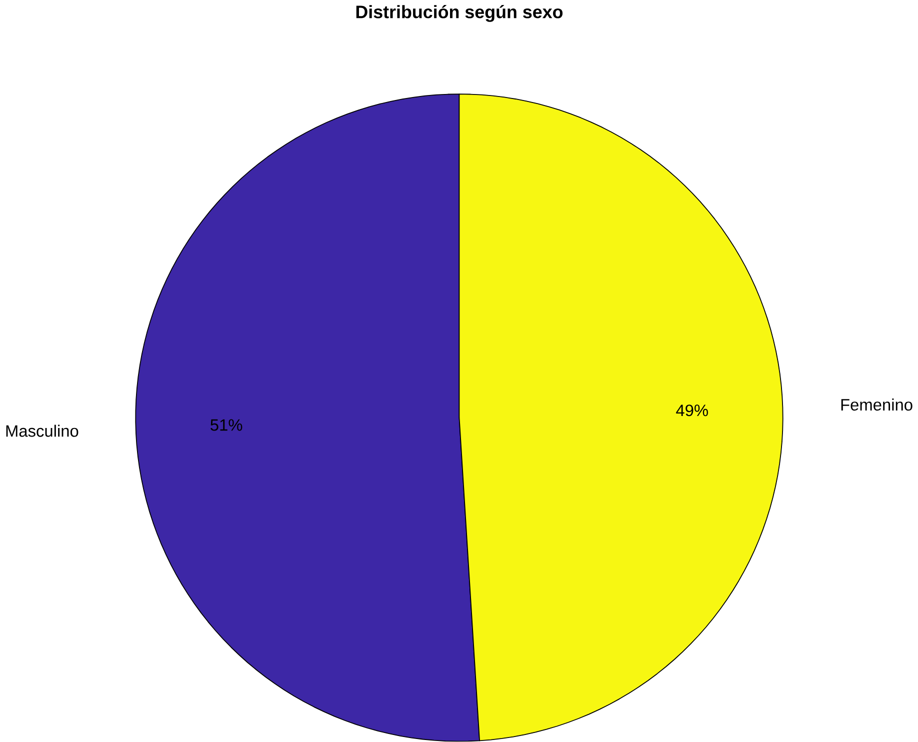 The width and height of the screenshot is (918, 742). What do you see at coordinates (459, 13) in the screenshot?
I see `chart-title: Distribución según sexo` at bounding box center [459, 13].